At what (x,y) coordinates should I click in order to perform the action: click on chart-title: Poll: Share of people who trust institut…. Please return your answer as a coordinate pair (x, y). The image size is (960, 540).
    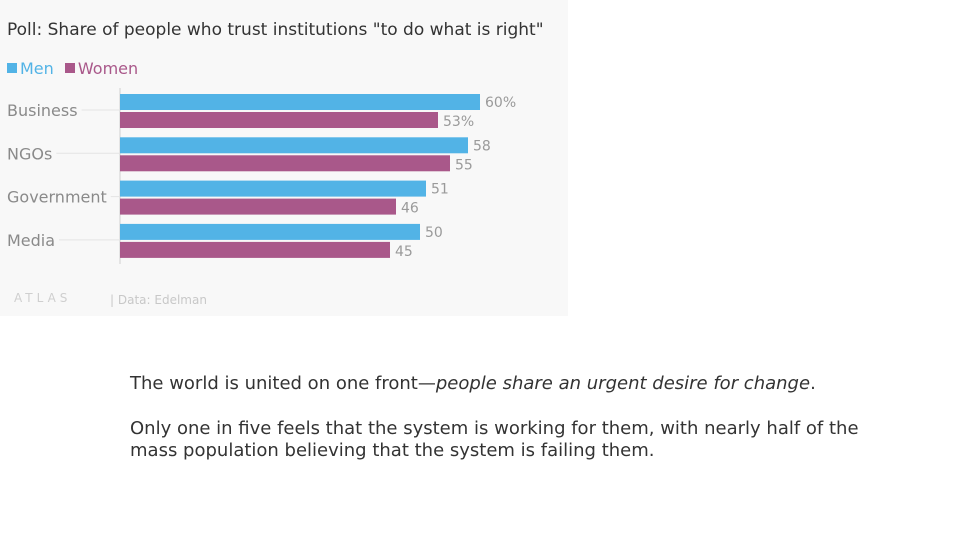
    Looking at the image, I should click on (275, 30).